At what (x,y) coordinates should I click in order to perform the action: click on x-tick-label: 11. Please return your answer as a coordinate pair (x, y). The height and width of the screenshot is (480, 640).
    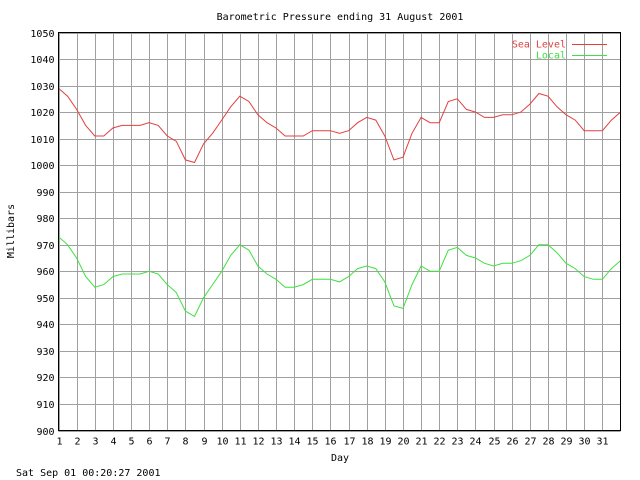
    Looking at the image, I should click on (240, 442).